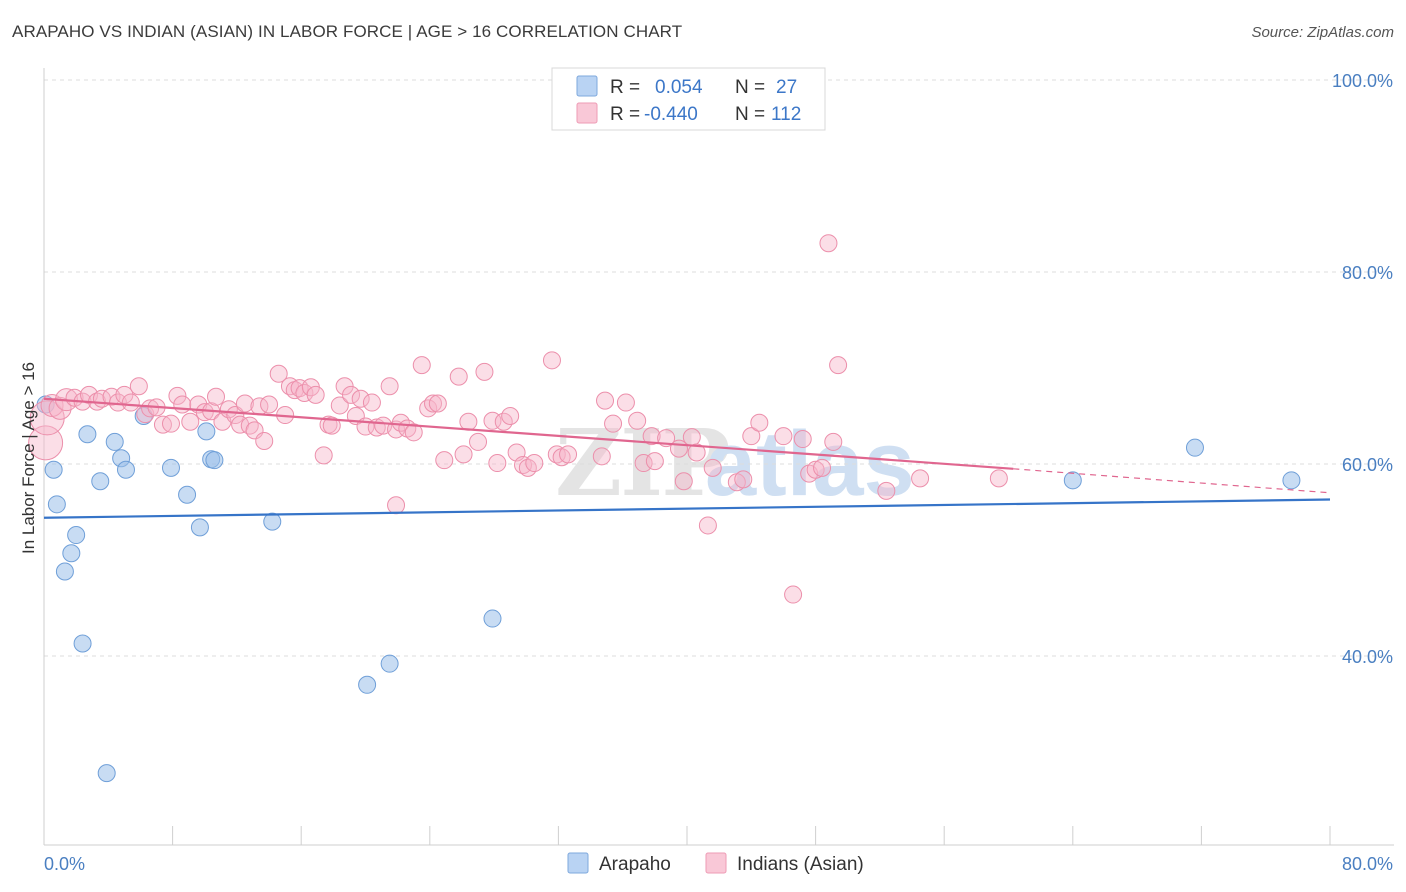 The image size is (1406, 892). Describe the element at coordinates (1367, 657) in the screenshot. I see `y-tick-label: 40.0%` at that location.